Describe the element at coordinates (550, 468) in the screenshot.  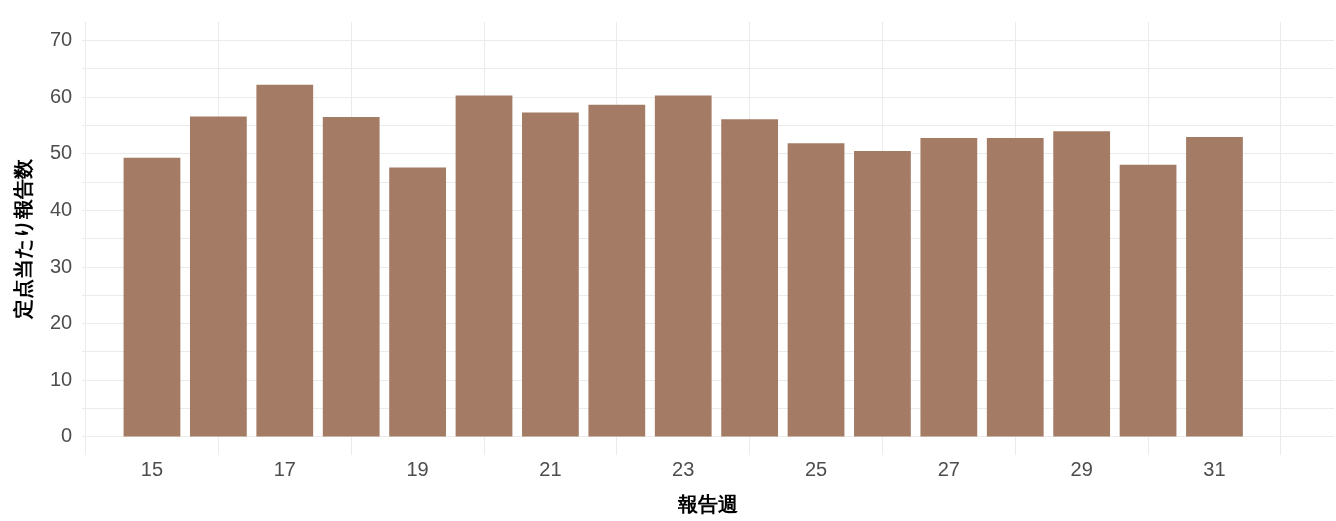
I see `x-tick-label: 21` at that location.